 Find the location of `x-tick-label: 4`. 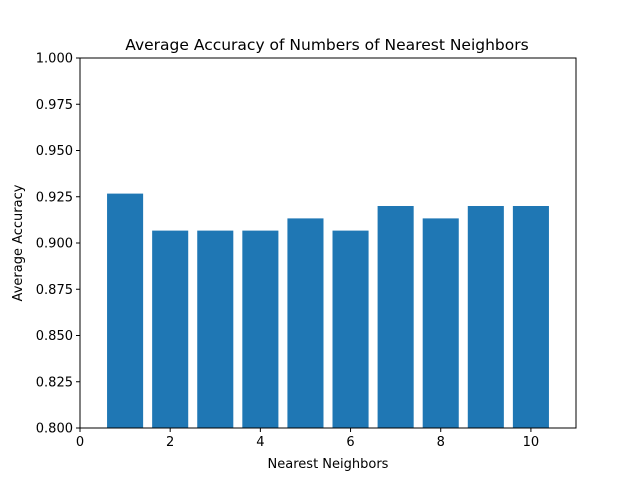

x-tick-label: 4 is located at coordinates (260, 442).